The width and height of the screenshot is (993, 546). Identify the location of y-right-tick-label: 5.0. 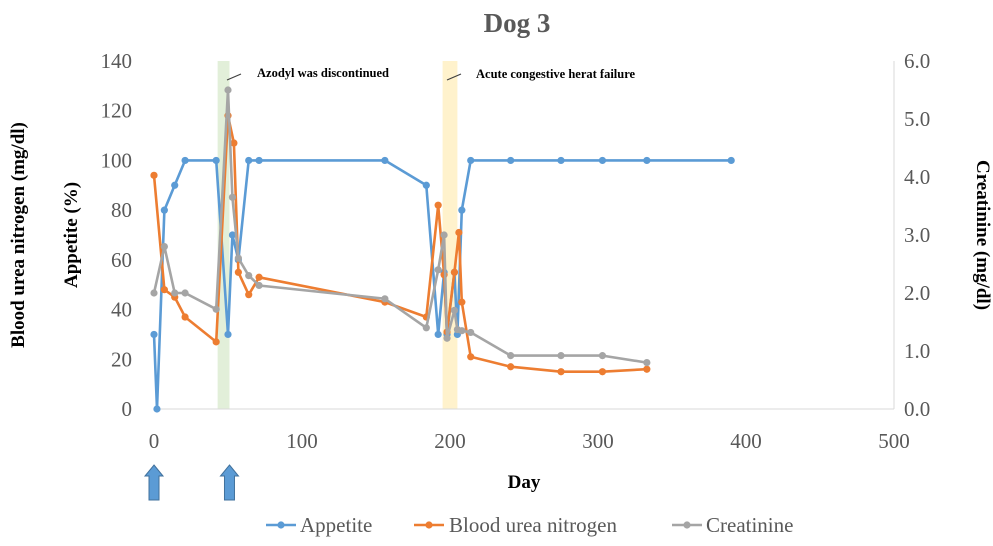
(917, 119).